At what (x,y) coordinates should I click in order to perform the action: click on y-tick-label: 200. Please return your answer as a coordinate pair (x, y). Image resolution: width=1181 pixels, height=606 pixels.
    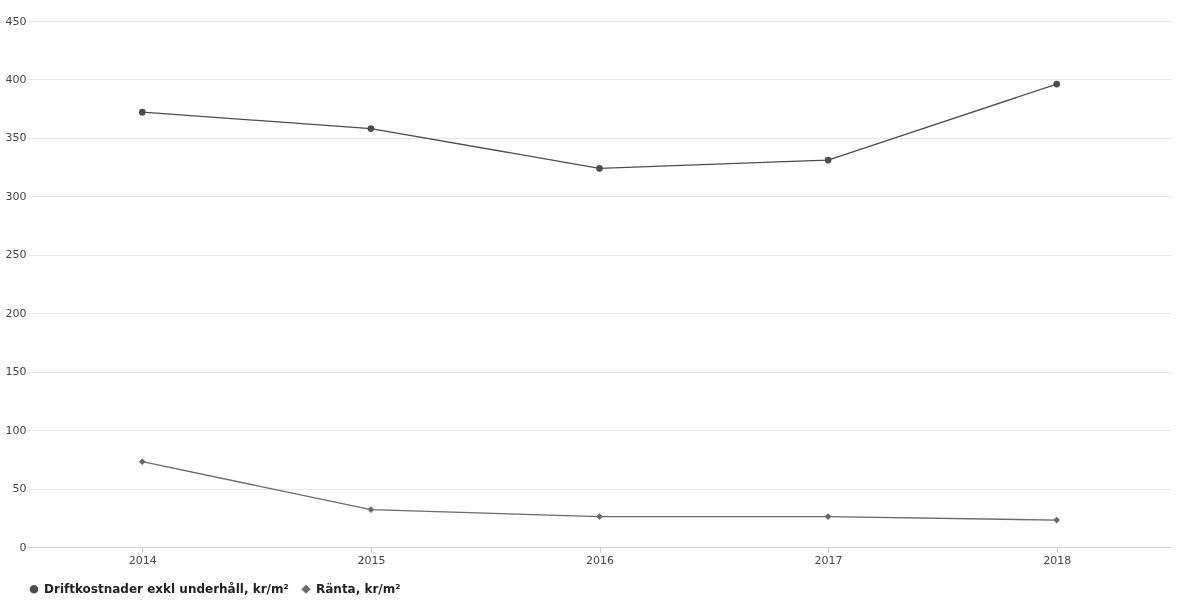
    Looking at the image, I should click on (16, 313).